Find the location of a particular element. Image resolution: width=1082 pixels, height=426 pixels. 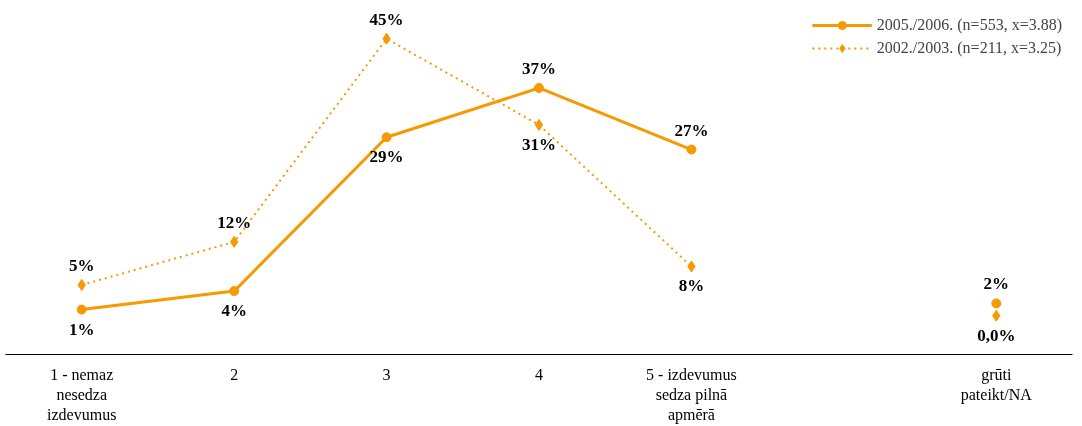

data-label: 45% is located at coordinates (386, 19).